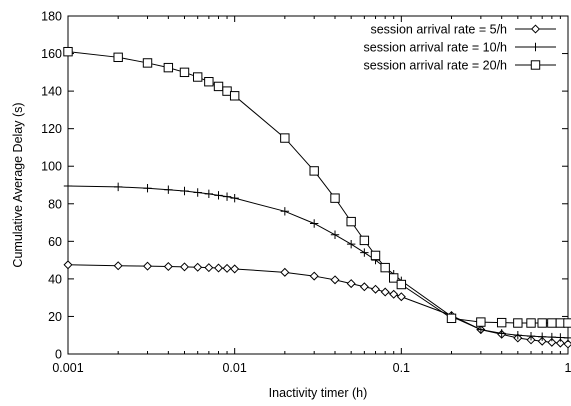 This screenshot has width=571, height=406. What do you see at coordinates (51, 129) in the screenshot?
I see `y-tick-label: 120` at bounding box center [51, 129].